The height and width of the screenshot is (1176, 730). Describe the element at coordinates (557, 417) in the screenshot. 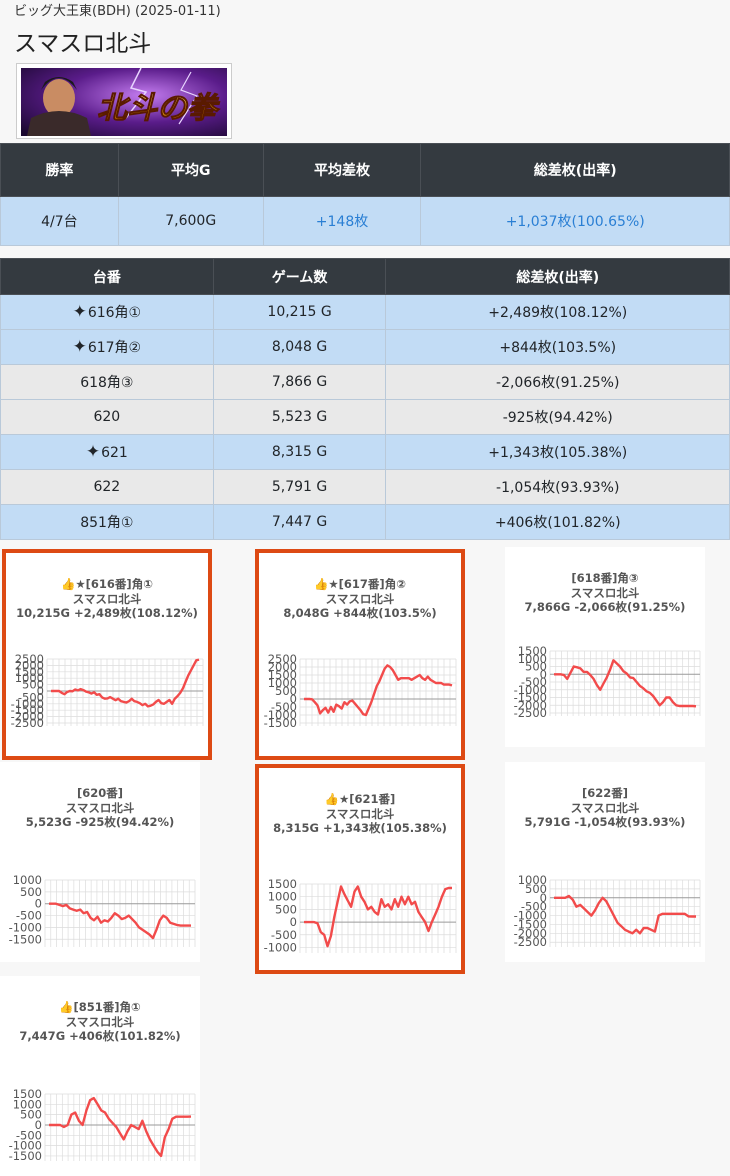

I see `machine-total-diff: -925枚(94.42%)` at that location.